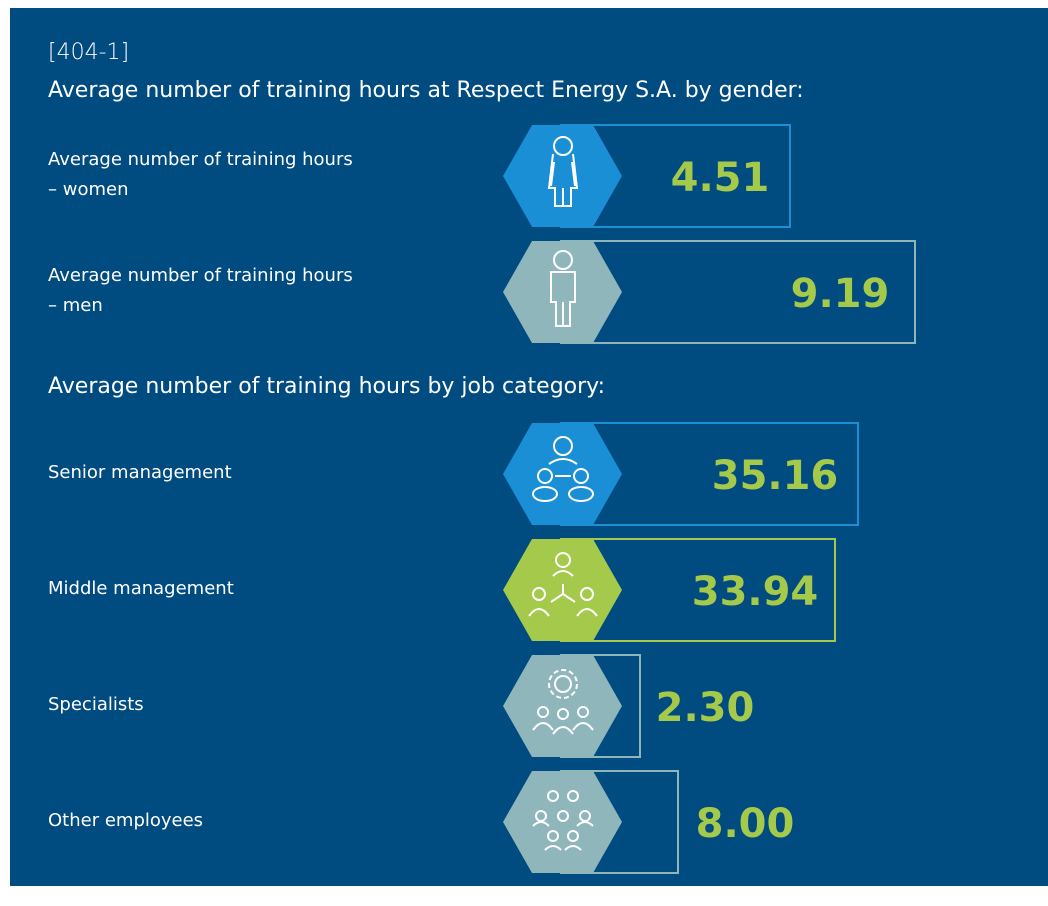  What do you see at coordinates (745, 824) in the screenshot?
I see `row-value: 8.00` at bounding box center [745, 824].